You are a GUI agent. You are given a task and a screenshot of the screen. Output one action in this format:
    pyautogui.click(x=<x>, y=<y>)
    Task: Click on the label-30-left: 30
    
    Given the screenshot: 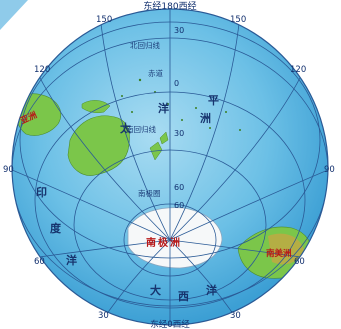 What is the action you would take?
    pyautogui.click(x=103, y=316)
    